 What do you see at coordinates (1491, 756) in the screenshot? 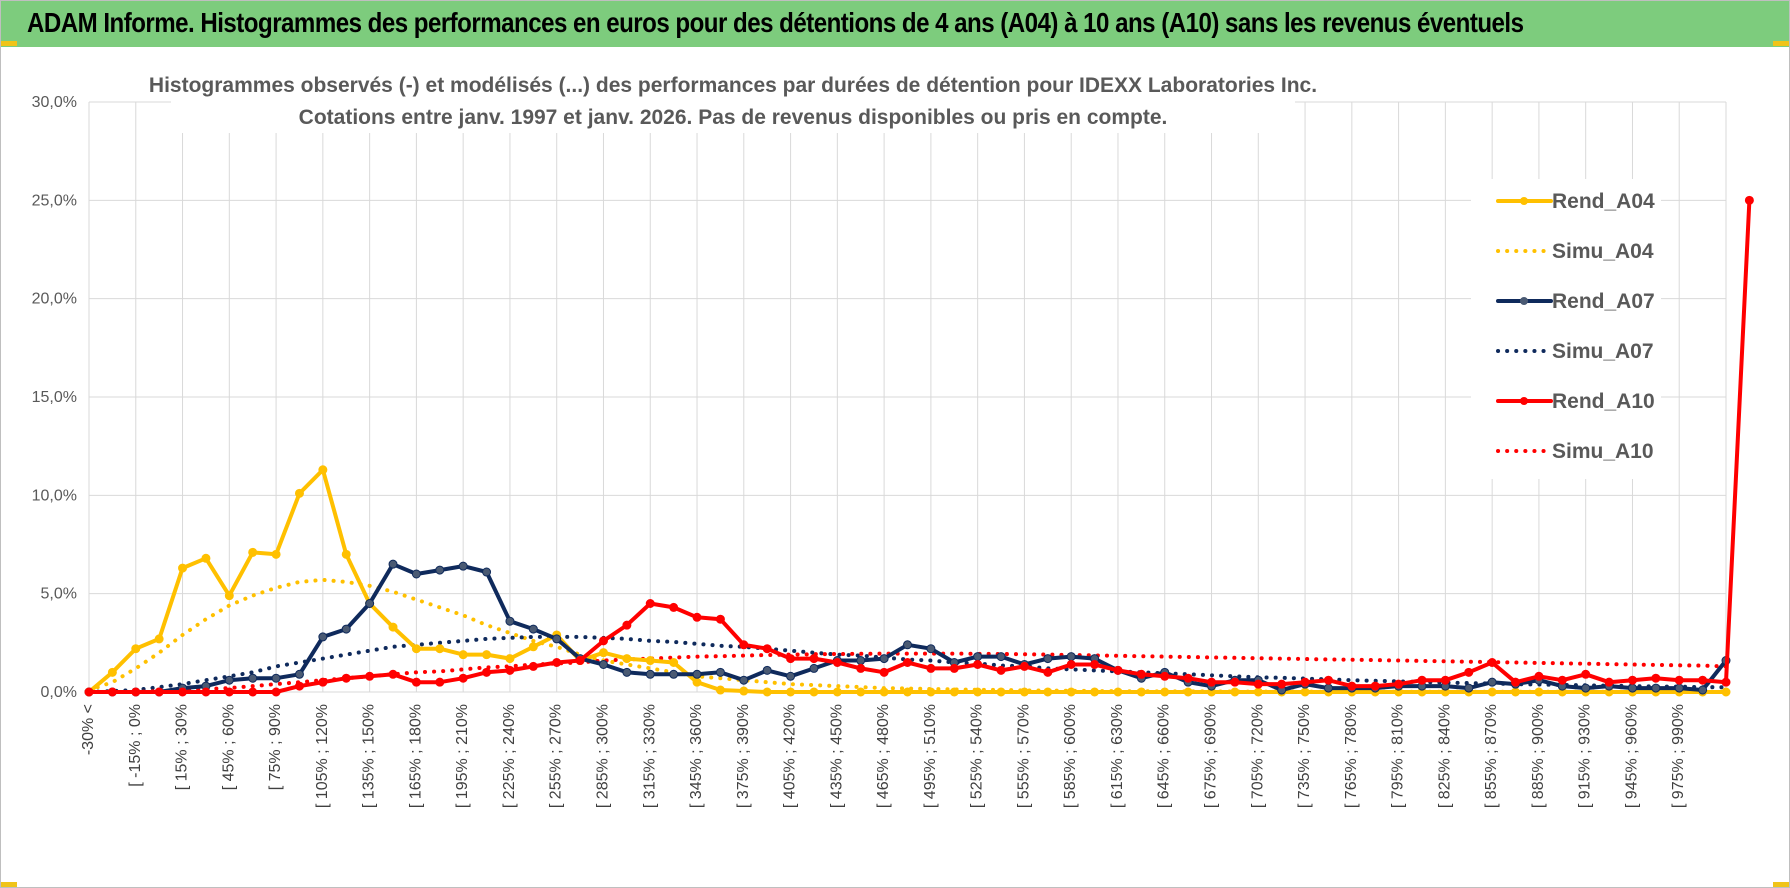
I see `x-tick-label: [ 855% ; 870%` at bounding box center [1491, 756].